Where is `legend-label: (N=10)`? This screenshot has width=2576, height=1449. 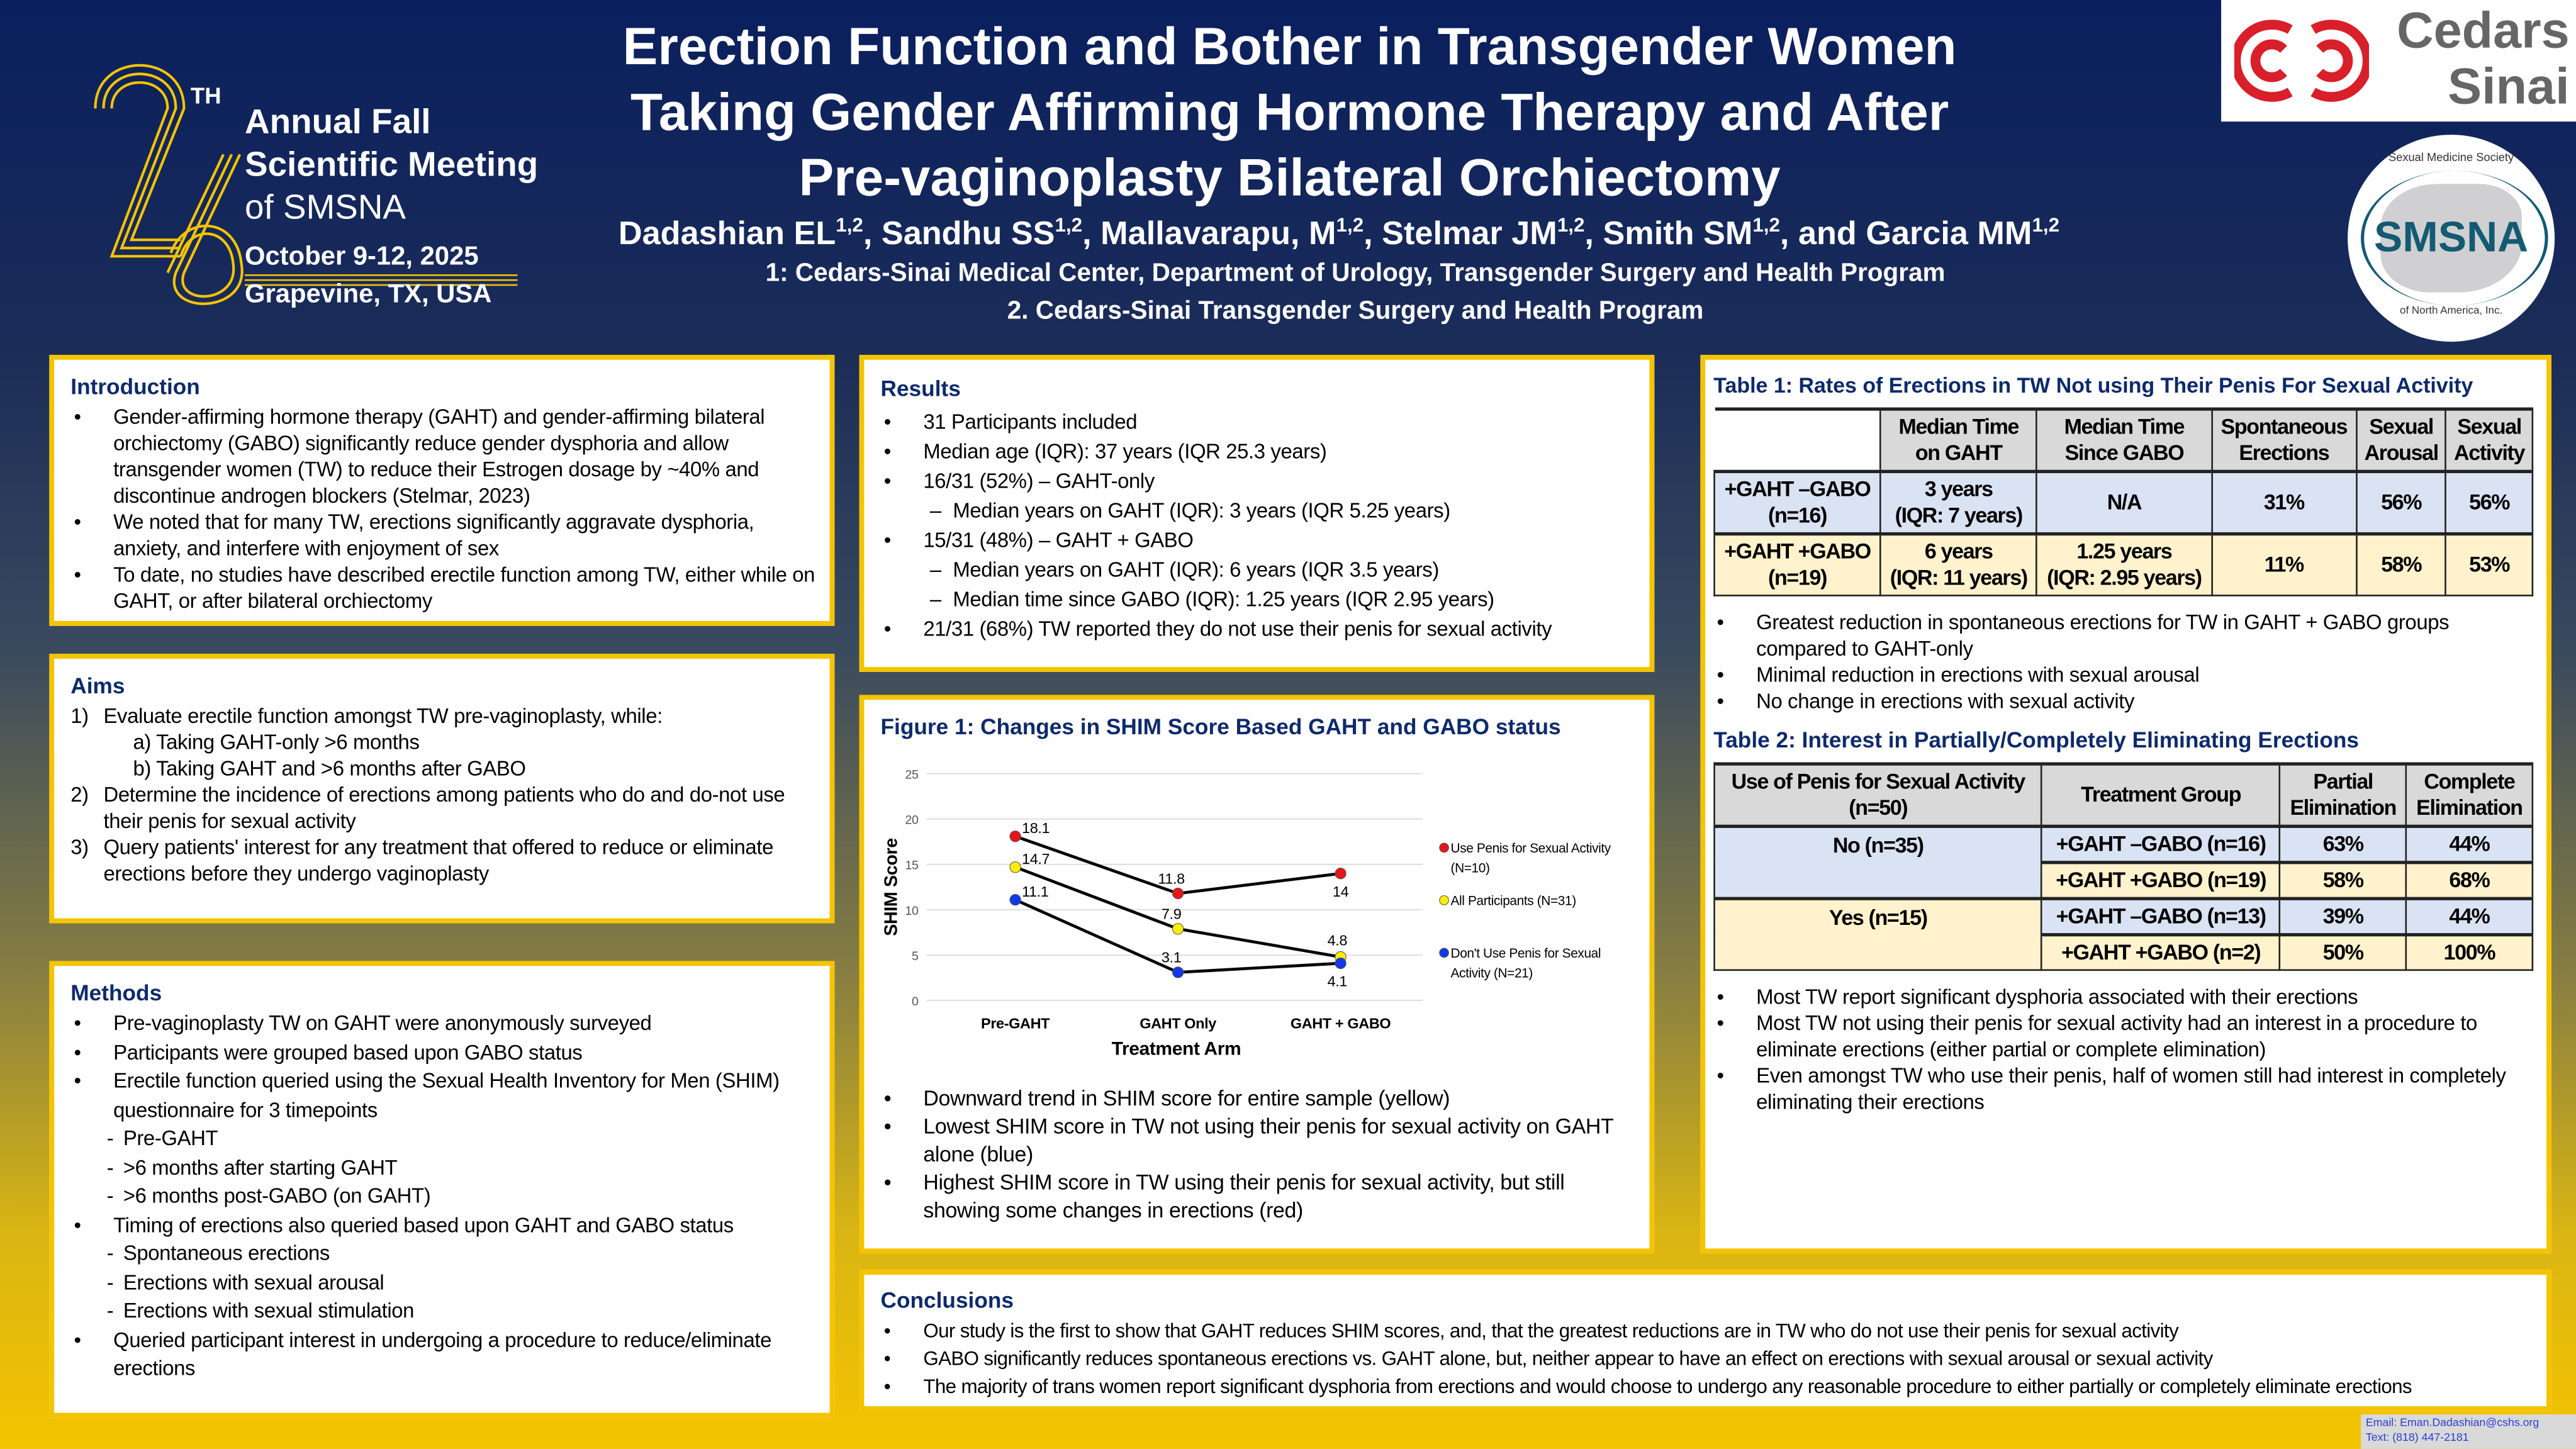
legend-label: (N=10) is located at coordinates (1470, 868).